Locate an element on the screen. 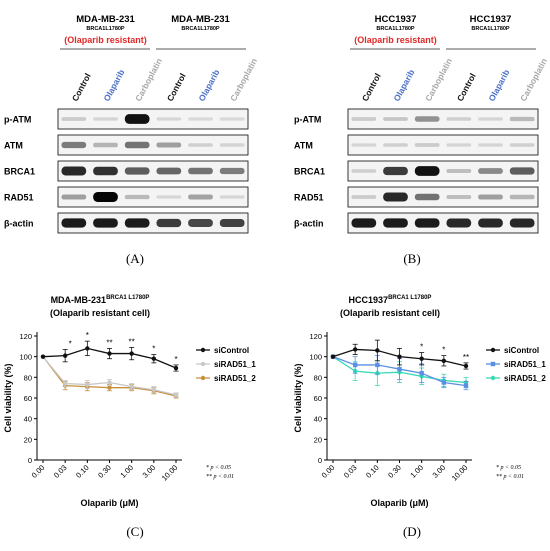  y-tick-label: 80 is located at coordinates (28, 377).